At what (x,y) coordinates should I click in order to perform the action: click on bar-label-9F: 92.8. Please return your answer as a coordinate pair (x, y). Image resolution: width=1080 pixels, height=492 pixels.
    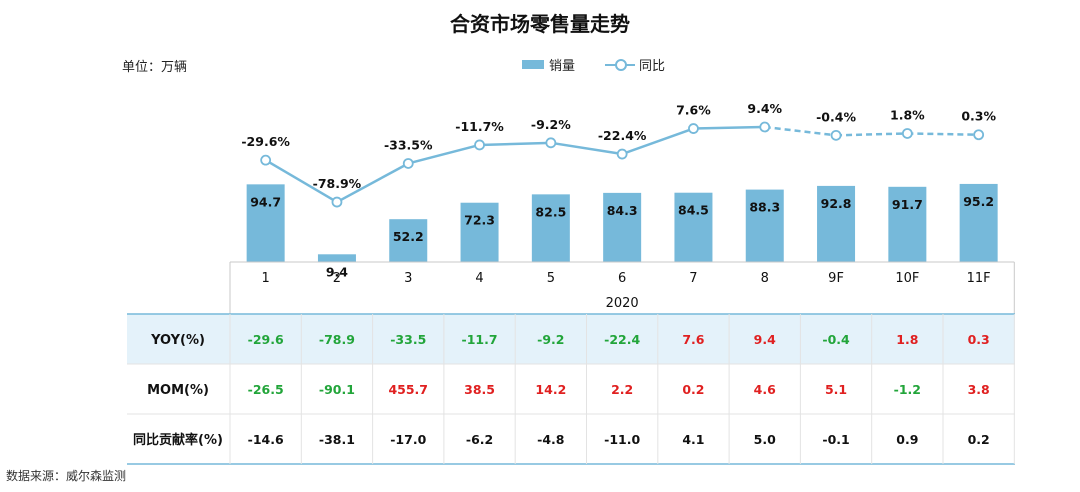
    Looking at the image, I should click on (836, 203).